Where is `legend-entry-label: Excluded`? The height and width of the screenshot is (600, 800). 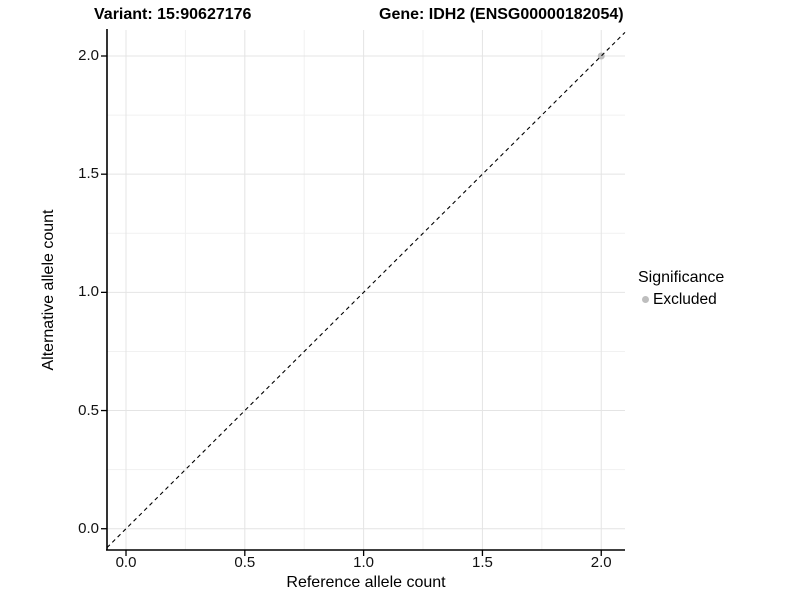 legend-entry-label: Excluded is located at coordinates (685, 299).